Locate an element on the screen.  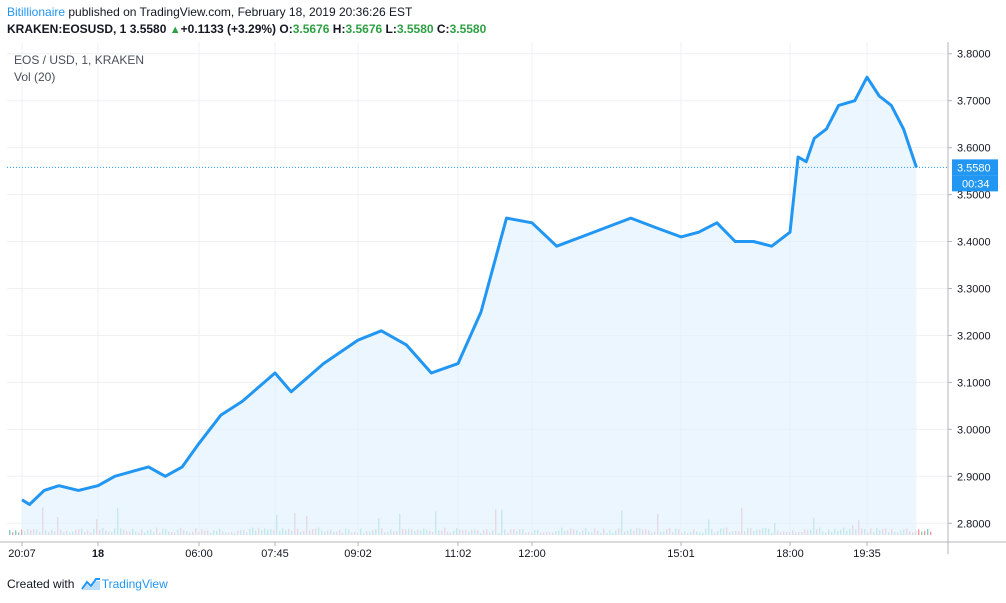
open-value: 3.5676 is located at coordinates (311, 29).